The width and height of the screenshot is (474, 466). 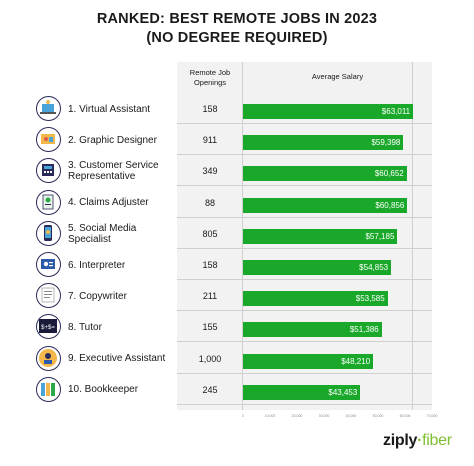 What do you see at coordinates (48, 140) in the screenshot?
I see `graphic-designer-icon` at bounding box center [48, 140].